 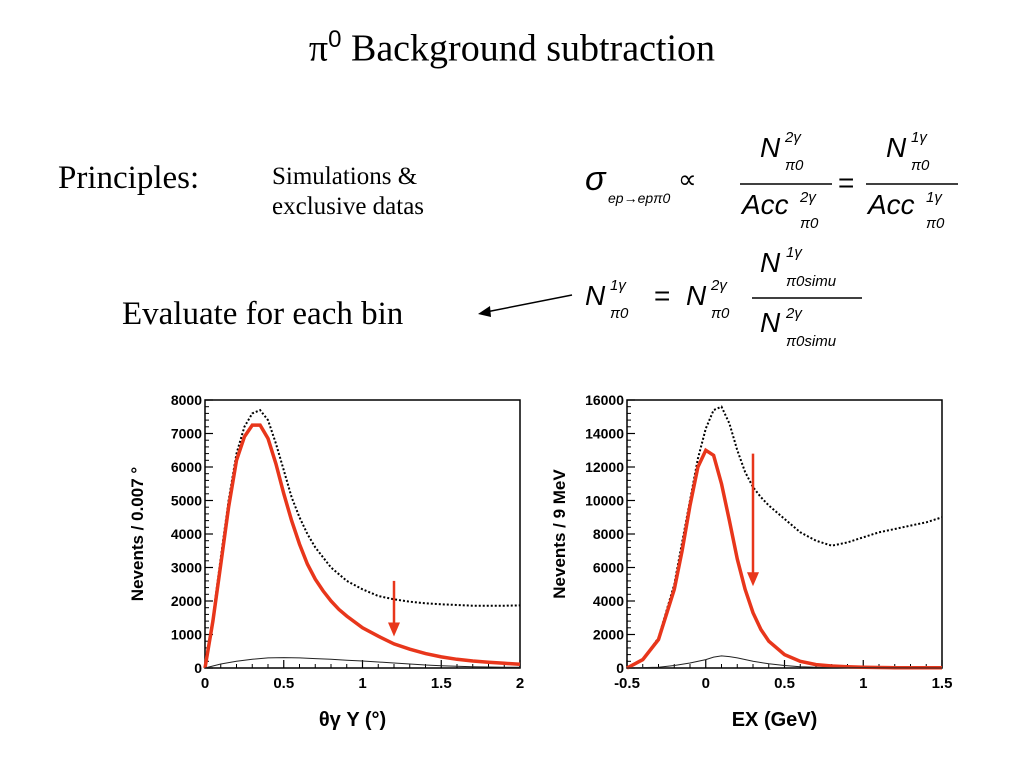 What do you see at coordinates (595, 295) in the screenshot?
I see `eq2-n-left: N` at bounding box center [595, 295].